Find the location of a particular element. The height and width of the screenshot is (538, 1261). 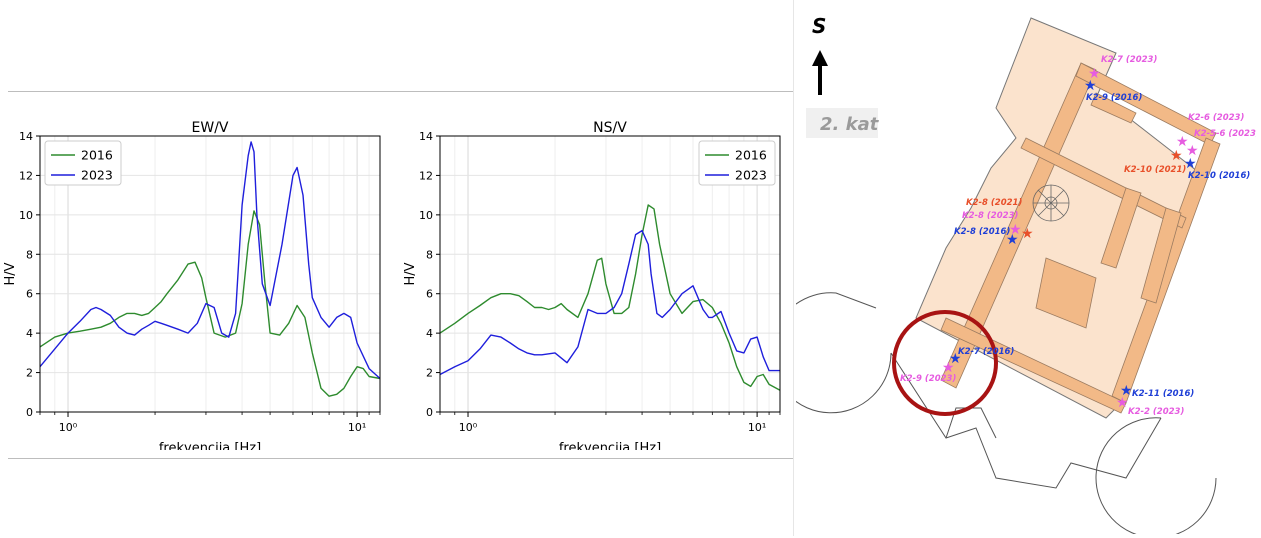

star-marker-k2-9-2016: ★ is located at coordinates (1090, 86).